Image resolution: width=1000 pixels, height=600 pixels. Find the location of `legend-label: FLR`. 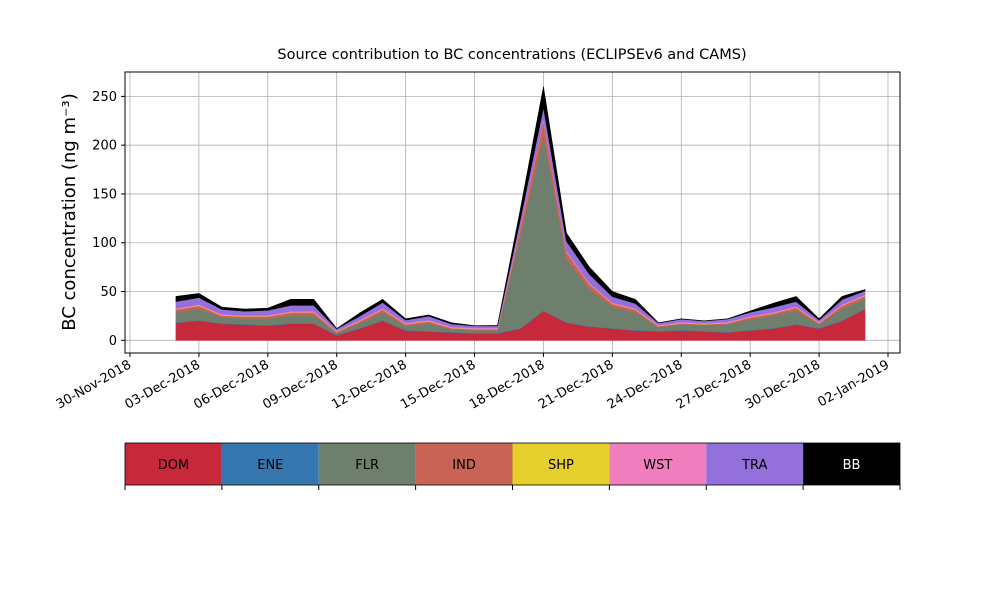

legend-label: FLR is located at coordinates (367, 465).